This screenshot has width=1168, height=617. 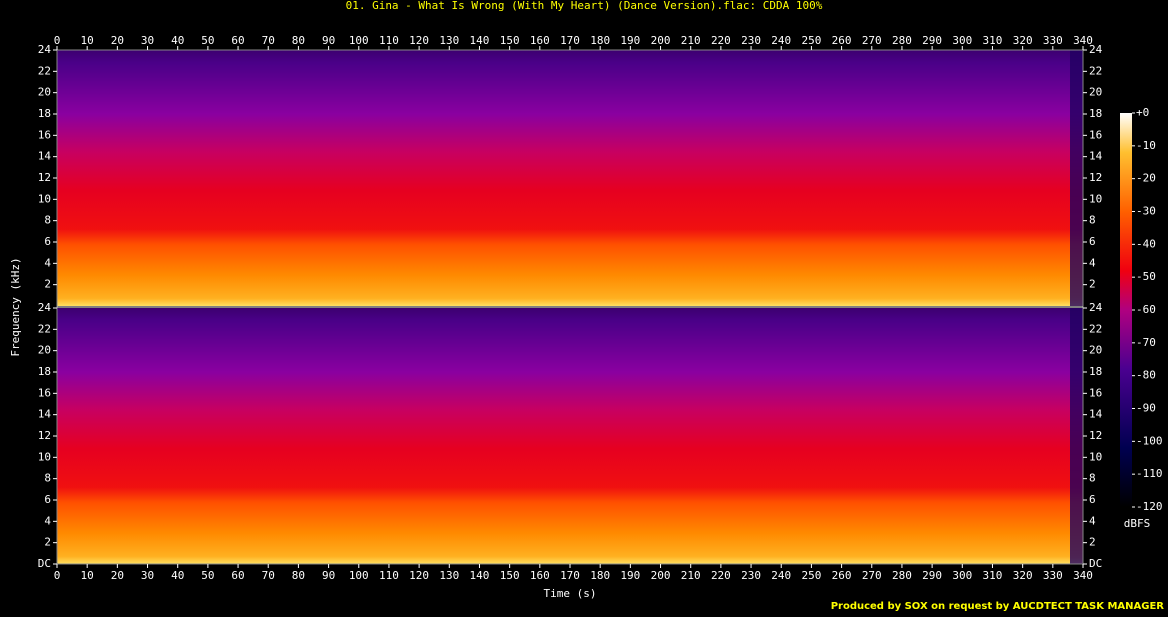 What do you see at coordinates (1149, 473) in the screenshot?
I see `colorbar-tick-label: -110` at bounding box center [1149, 473].